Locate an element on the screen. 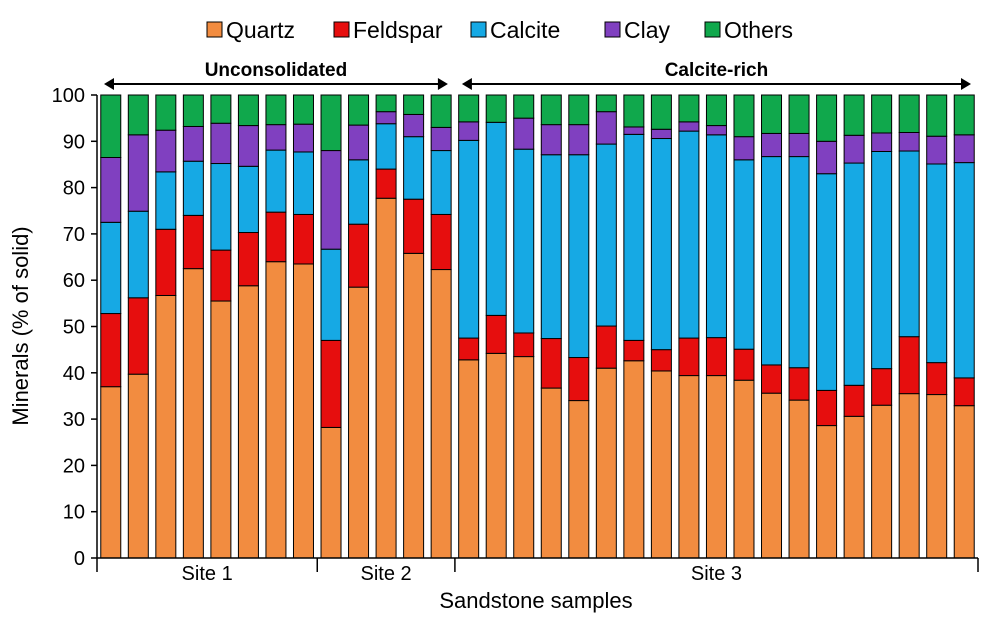  y-tick-label: 50 is located at coordinates (74, 328).